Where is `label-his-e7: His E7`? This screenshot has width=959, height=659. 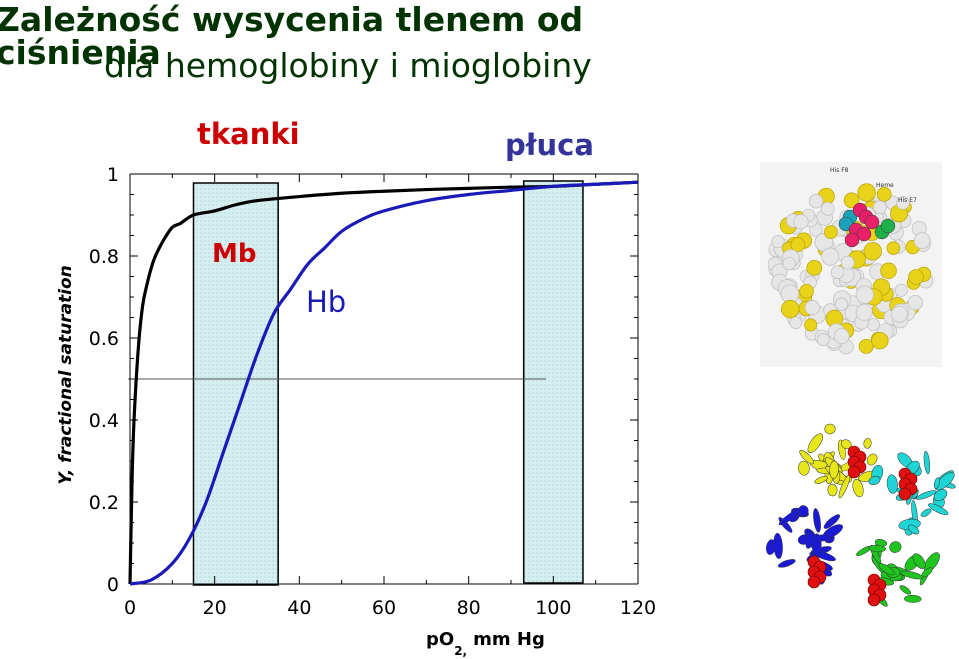
label-his-e7: His E7 is located at coordinates (907, 200).